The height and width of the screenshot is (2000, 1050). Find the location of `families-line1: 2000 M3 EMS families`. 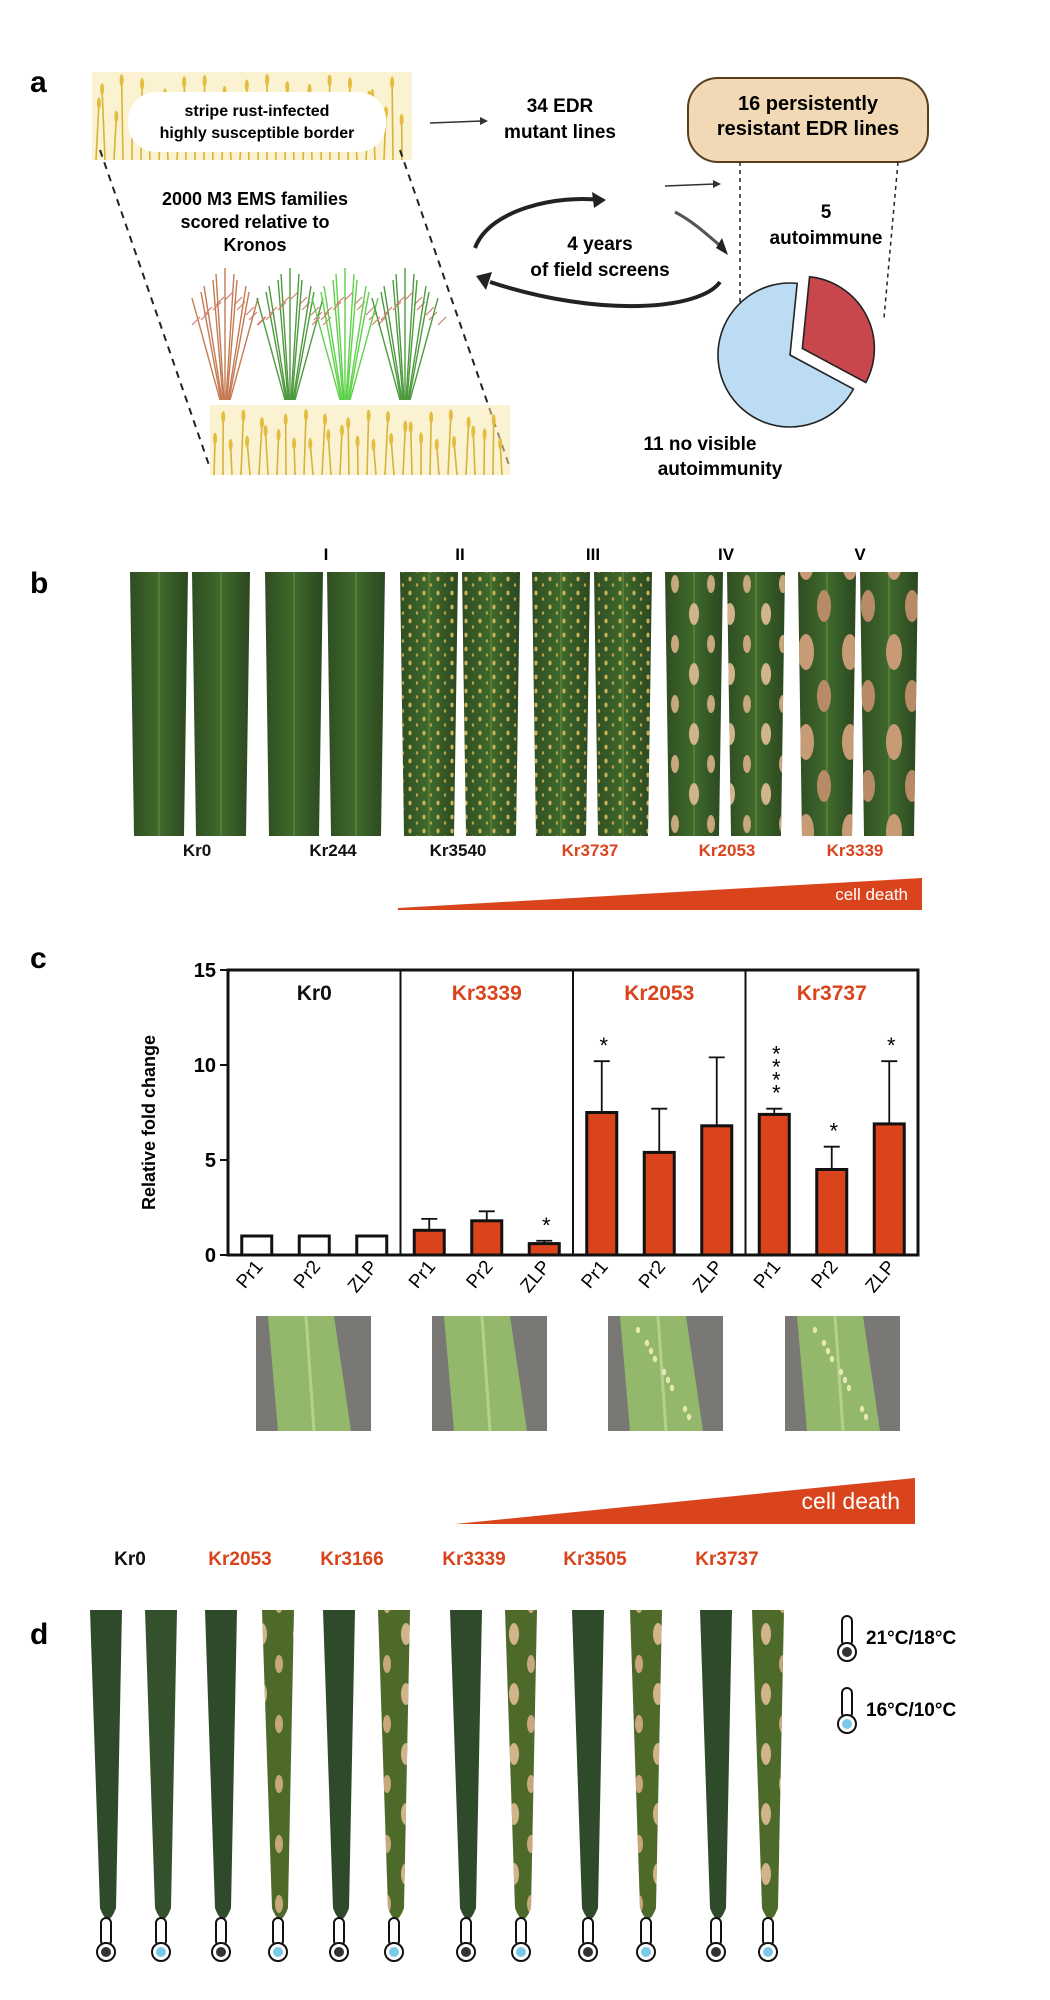

families-line1: 2000 M3 EMS families is located at coordinates (255, 199).